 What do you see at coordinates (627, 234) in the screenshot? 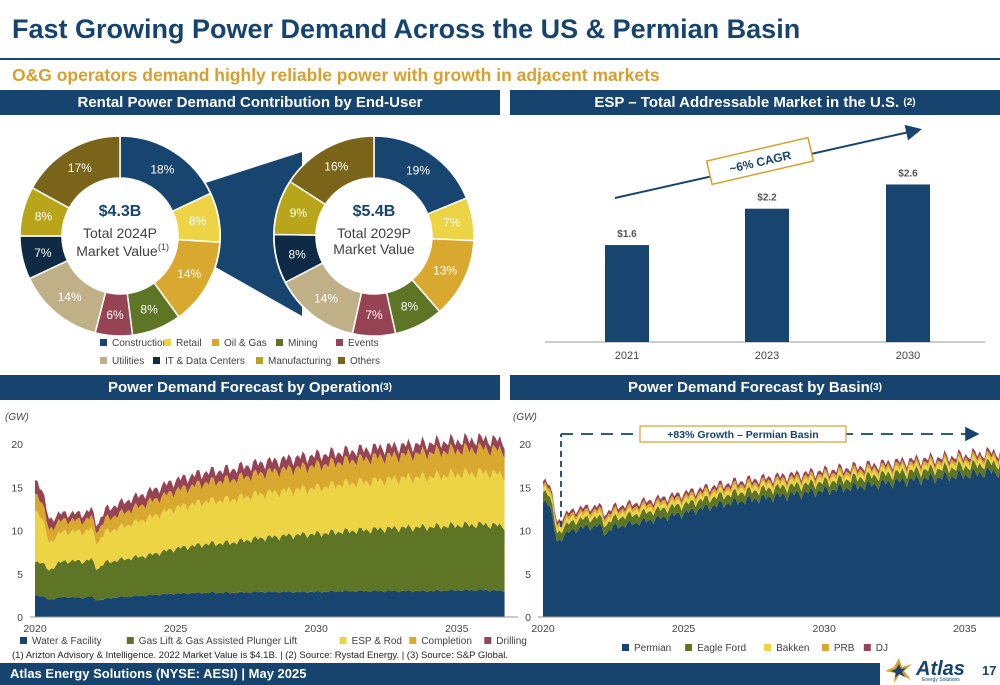
I see `esp-bar-label-2021: $1.6` at bounding box center [627, 234].